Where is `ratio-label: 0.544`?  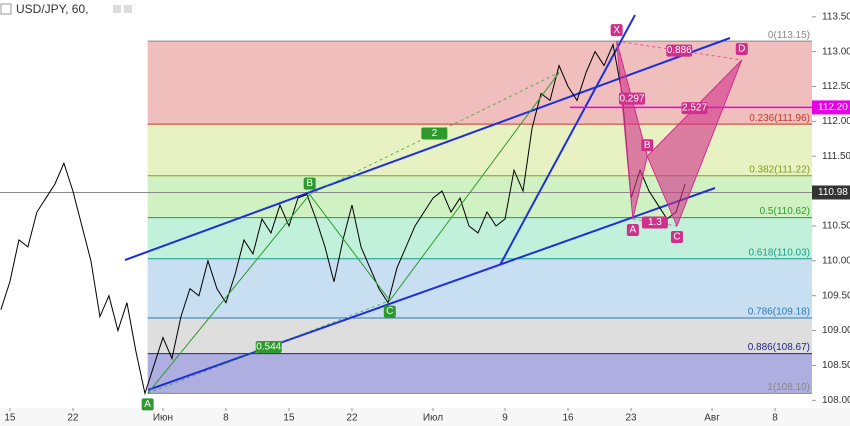 ratio-label: 0.544 is located at coordinates (268, 347).